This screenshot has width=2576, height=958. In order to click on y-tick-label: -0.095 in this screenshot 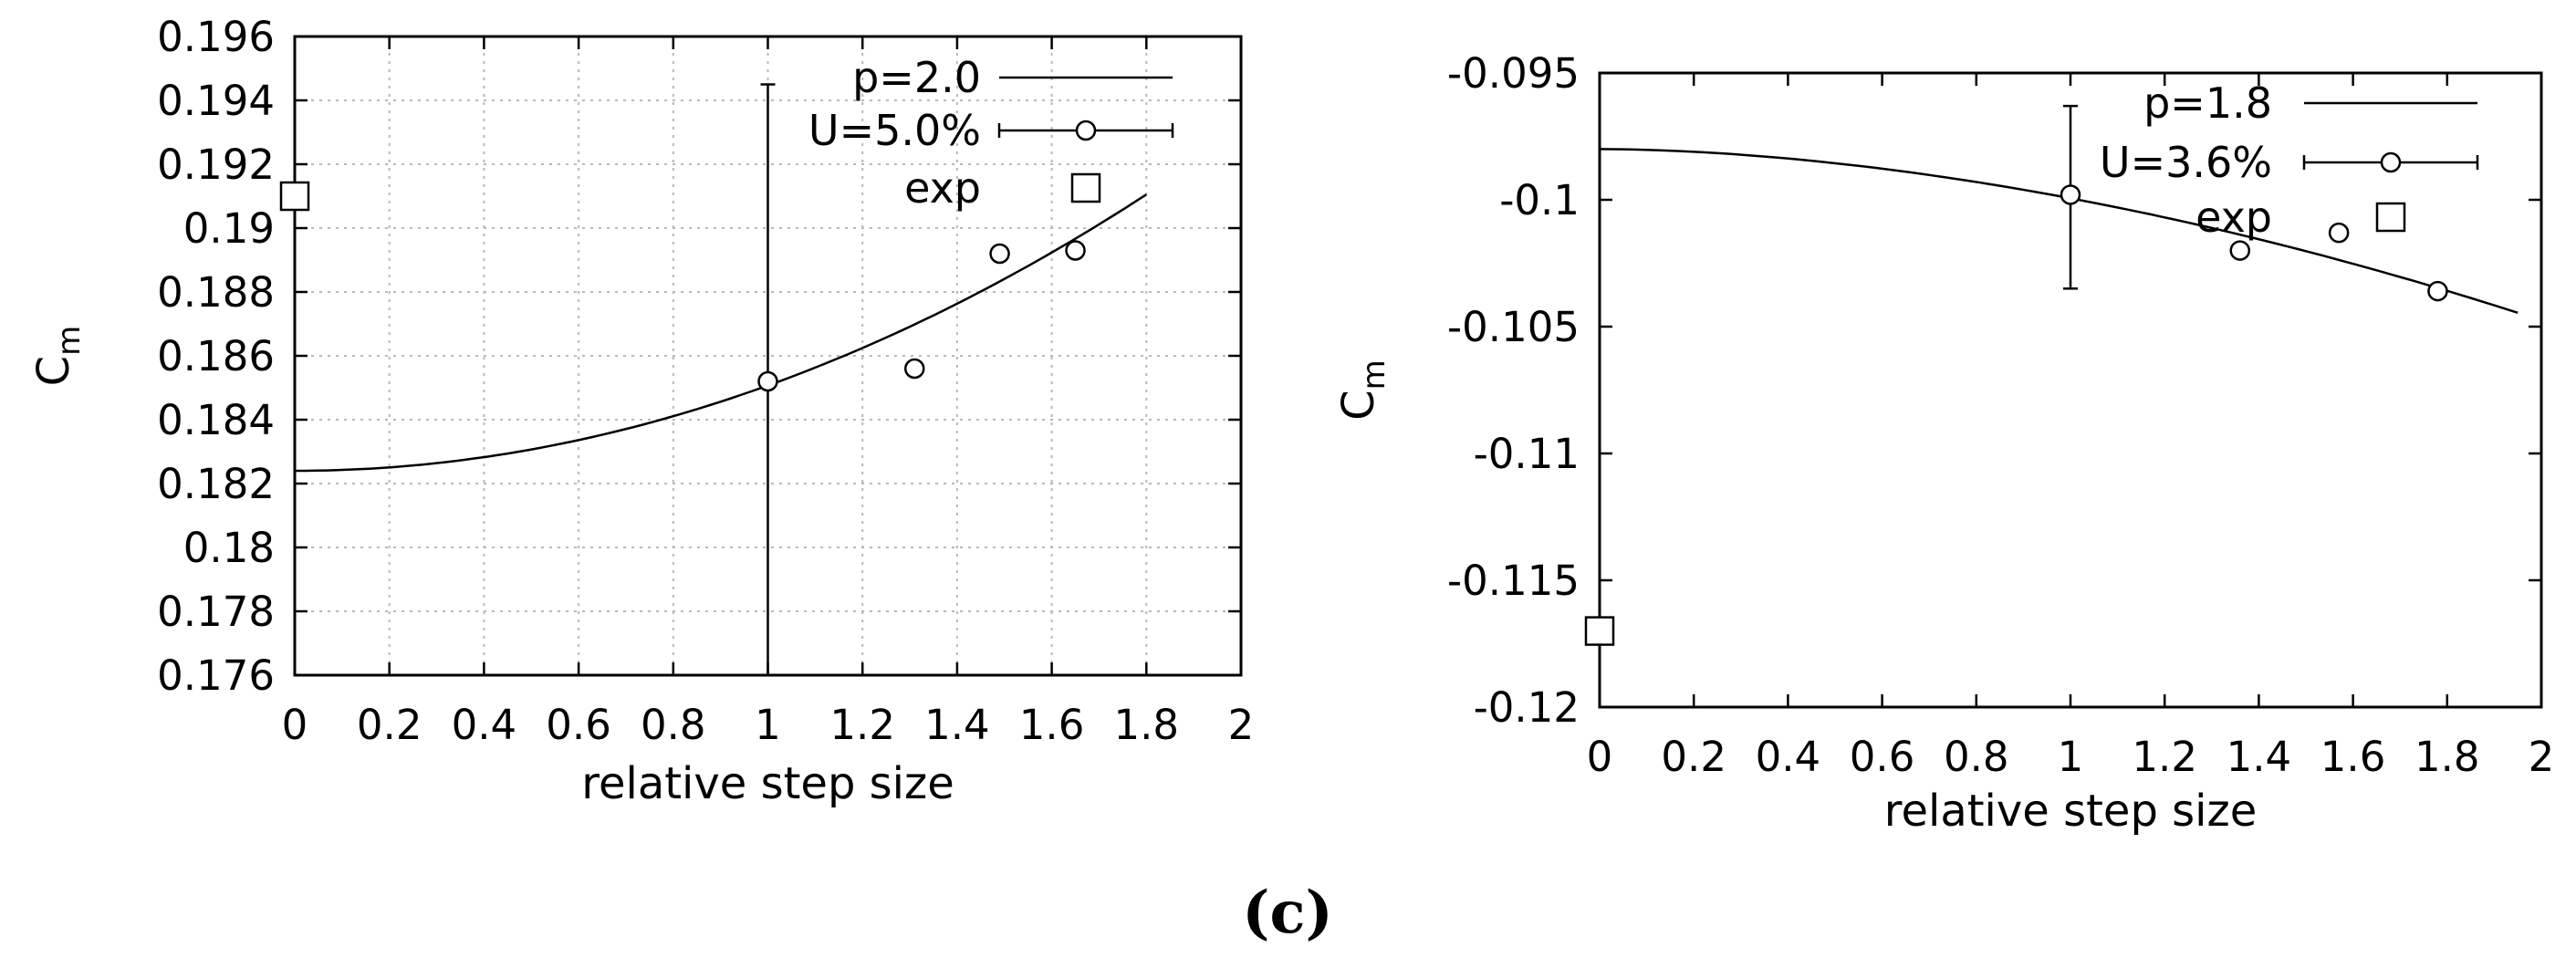, I will do `click(1513, 73)`.